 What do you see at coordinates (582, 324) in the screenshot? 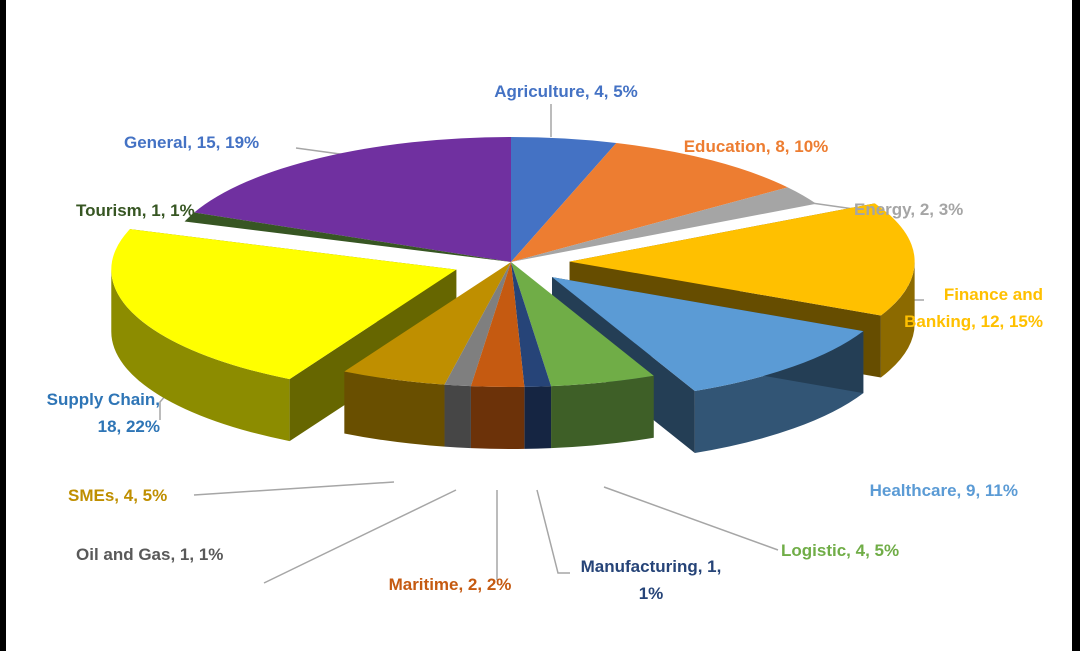
I see `slice-top-logistic` at bounding box center [582, 324].